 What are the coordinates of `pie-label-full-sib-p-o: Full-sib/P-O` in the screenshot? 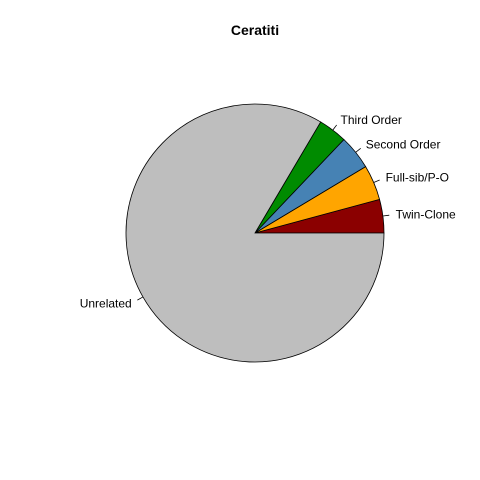 It's located at (417, 178).